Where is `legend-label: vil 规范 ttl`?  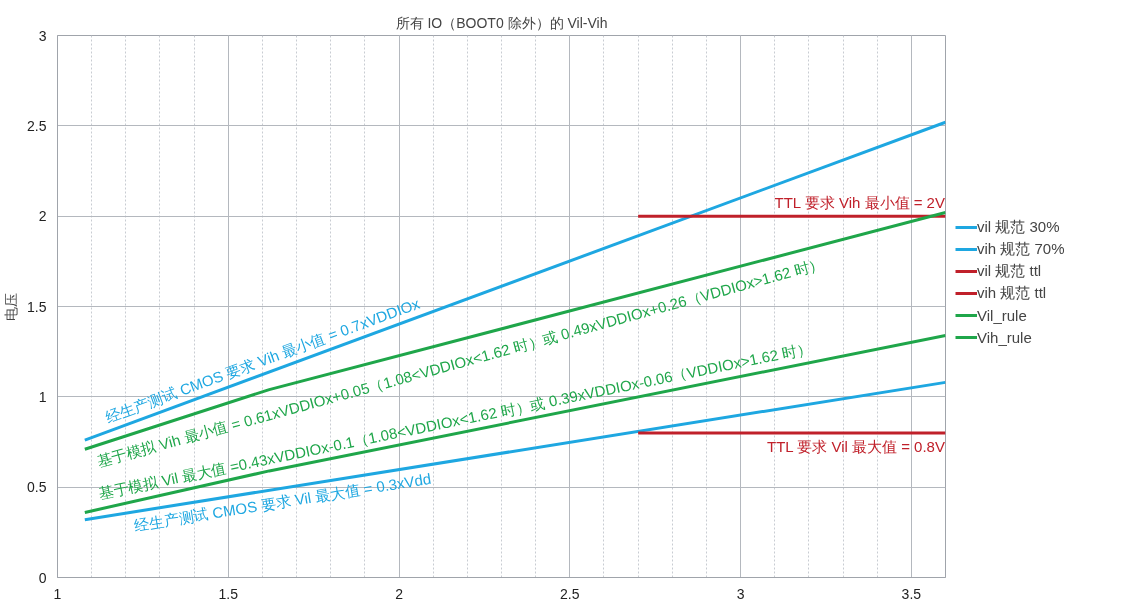
legend-label: vil 规范 ttl is located at coordinates (1009, 271).